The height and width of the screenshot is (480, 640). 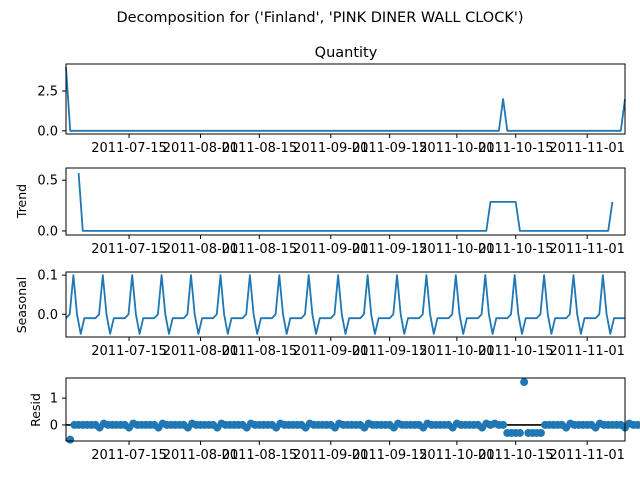 What do you see at coordinates (390, 455) in the screenshot?
I see `resid-xtick-label: 2011-09-15` at bounding box center [390, 455].